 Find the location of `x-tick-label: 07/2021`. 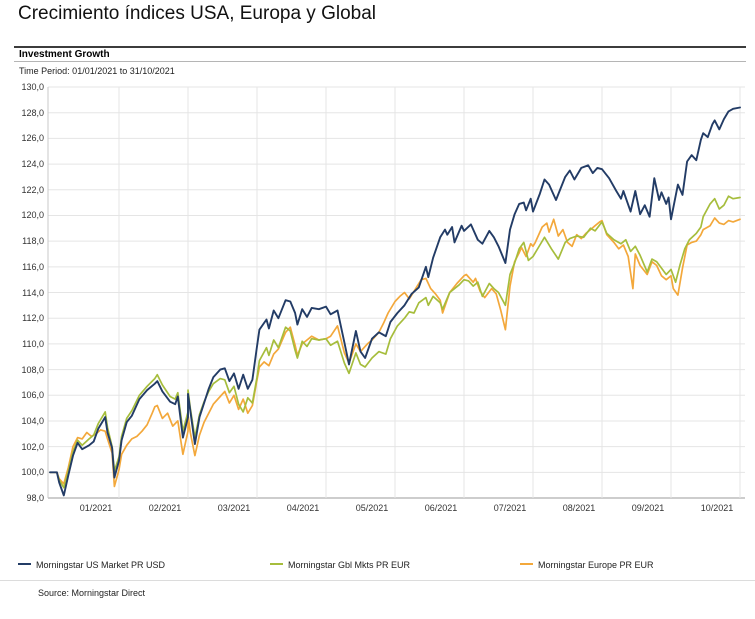

x-tick-label: 07/2021 is located at coordinates (510, 508).